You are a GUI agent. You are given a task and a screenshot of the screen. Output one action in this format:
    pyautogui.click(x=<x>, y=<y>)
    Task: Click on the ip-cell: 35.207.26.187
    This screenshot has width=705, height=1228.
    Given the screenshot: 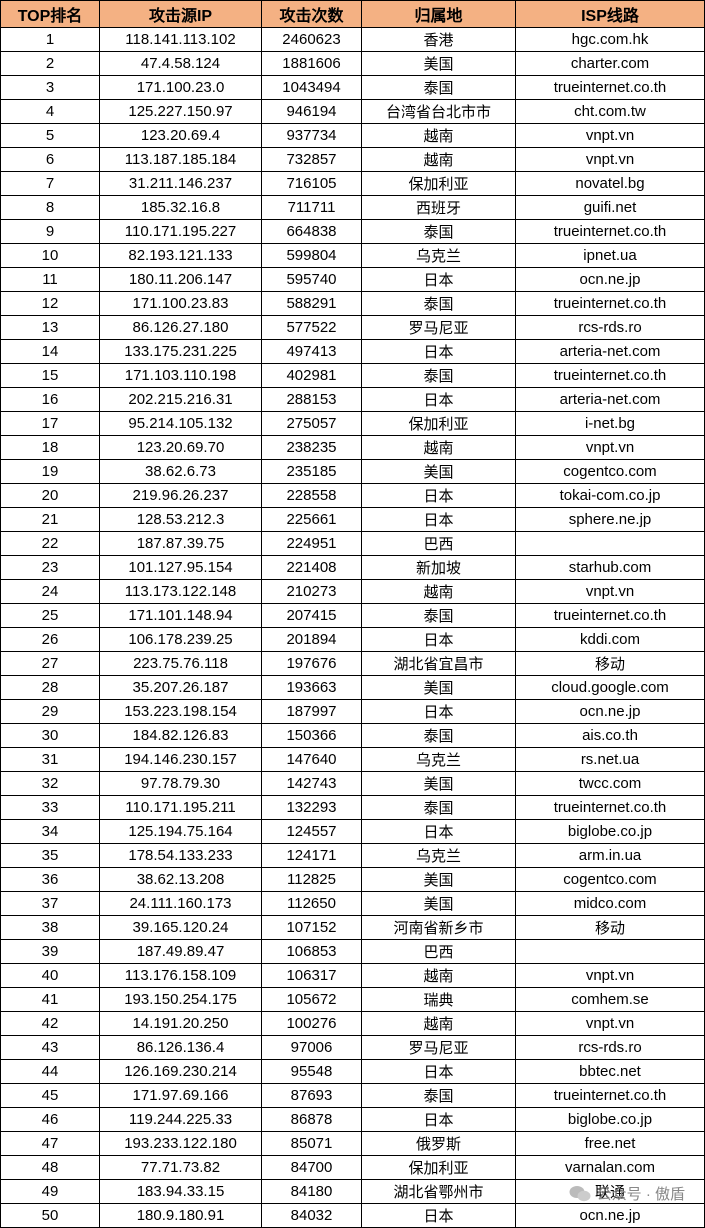 What is the action you would take?
    pyautogui.click(x=181, y=688)
    